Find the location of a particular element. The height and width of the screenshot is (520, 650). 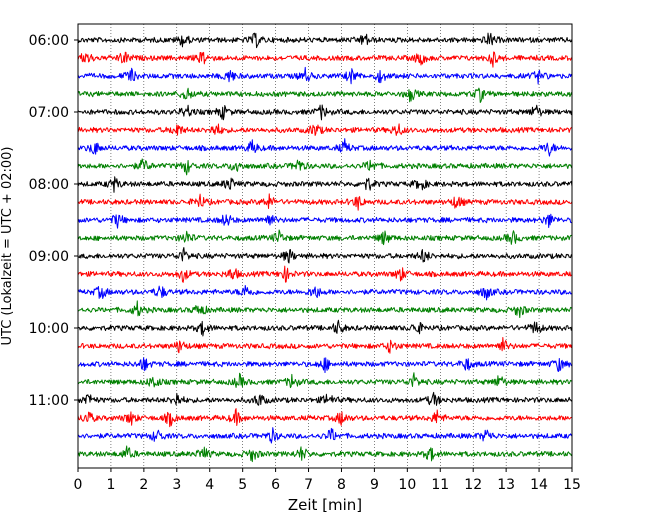

y-tick-label: 11:00 is located at coordinates (49, 401).